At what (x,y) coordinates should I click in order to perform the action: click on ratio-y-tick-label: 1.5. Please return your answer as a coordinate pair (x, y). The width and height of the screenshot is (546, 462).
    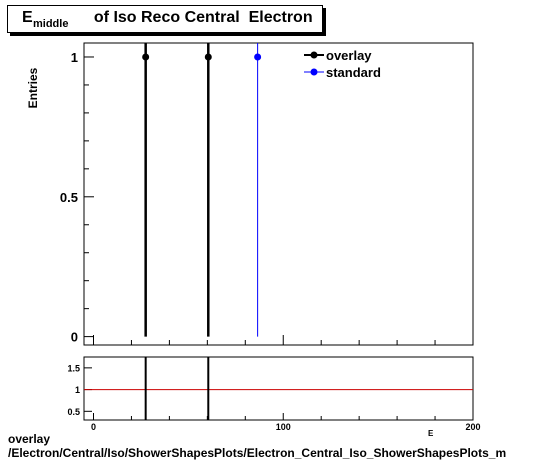
    Looking at the image, I should click on (73, 368).